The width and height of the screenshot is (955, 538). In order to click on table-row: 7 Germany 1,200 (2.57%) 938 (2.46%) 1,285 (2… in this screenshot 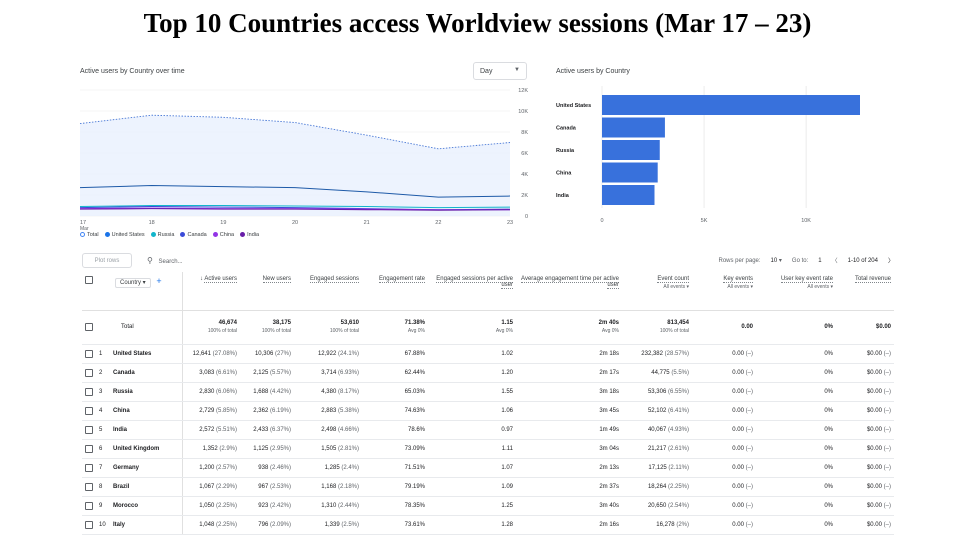, I will do `click(488, 468)`.